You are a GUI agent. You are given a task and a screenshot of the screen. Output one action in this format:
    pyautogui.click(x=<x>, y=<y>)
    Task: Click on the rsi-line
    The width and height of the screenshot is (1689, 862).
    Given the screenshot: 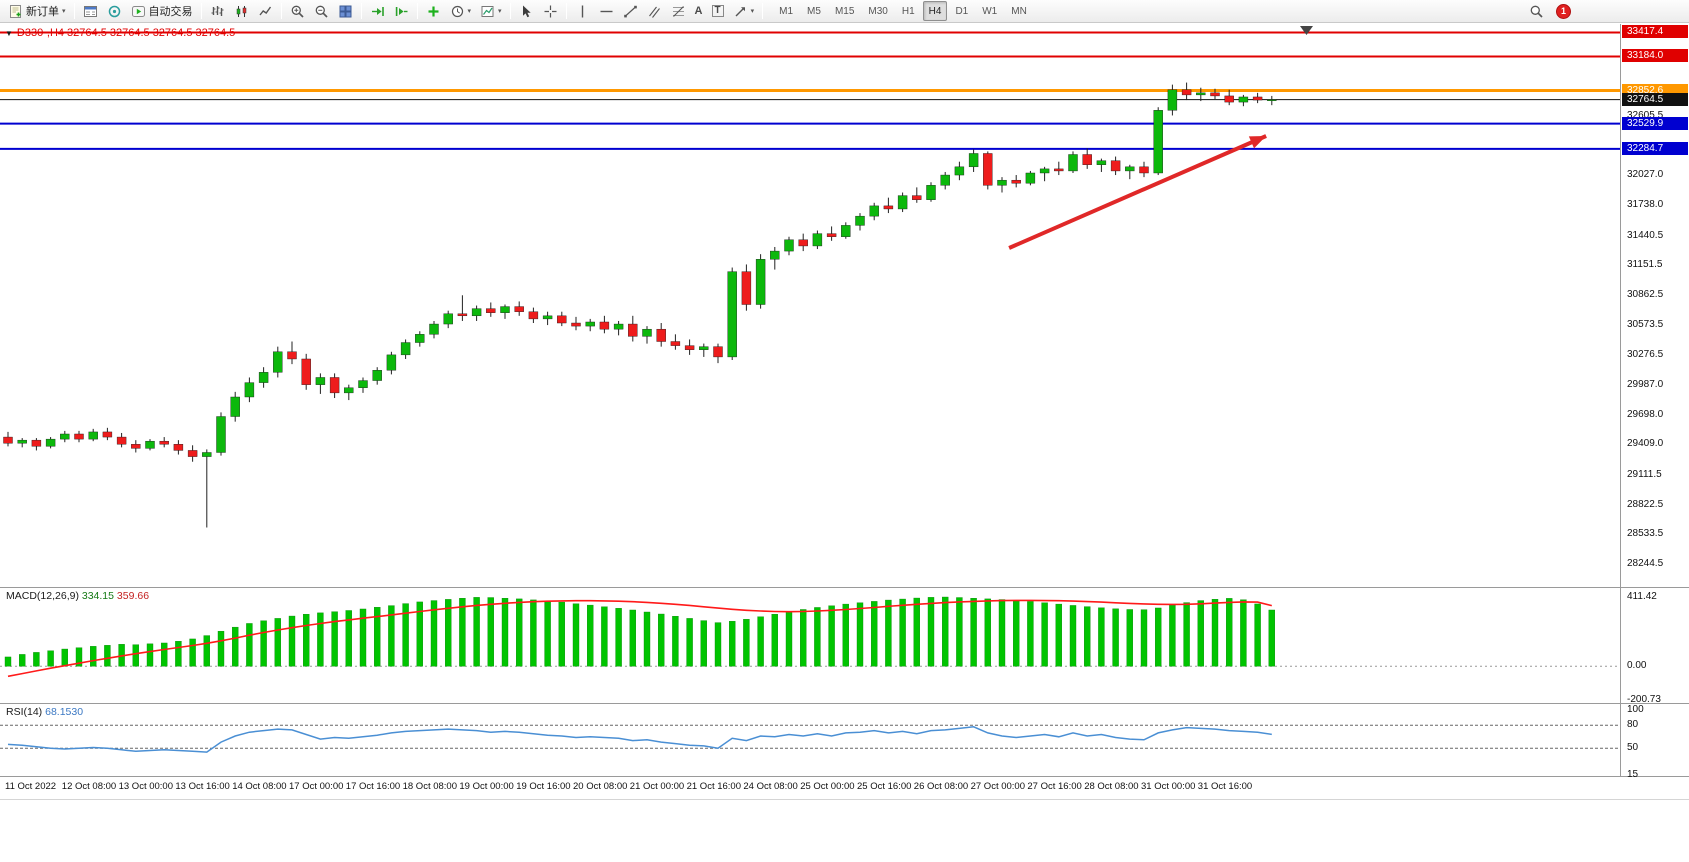 What is the action you would take?
    pyautogui.click(x=639, y=739)
    